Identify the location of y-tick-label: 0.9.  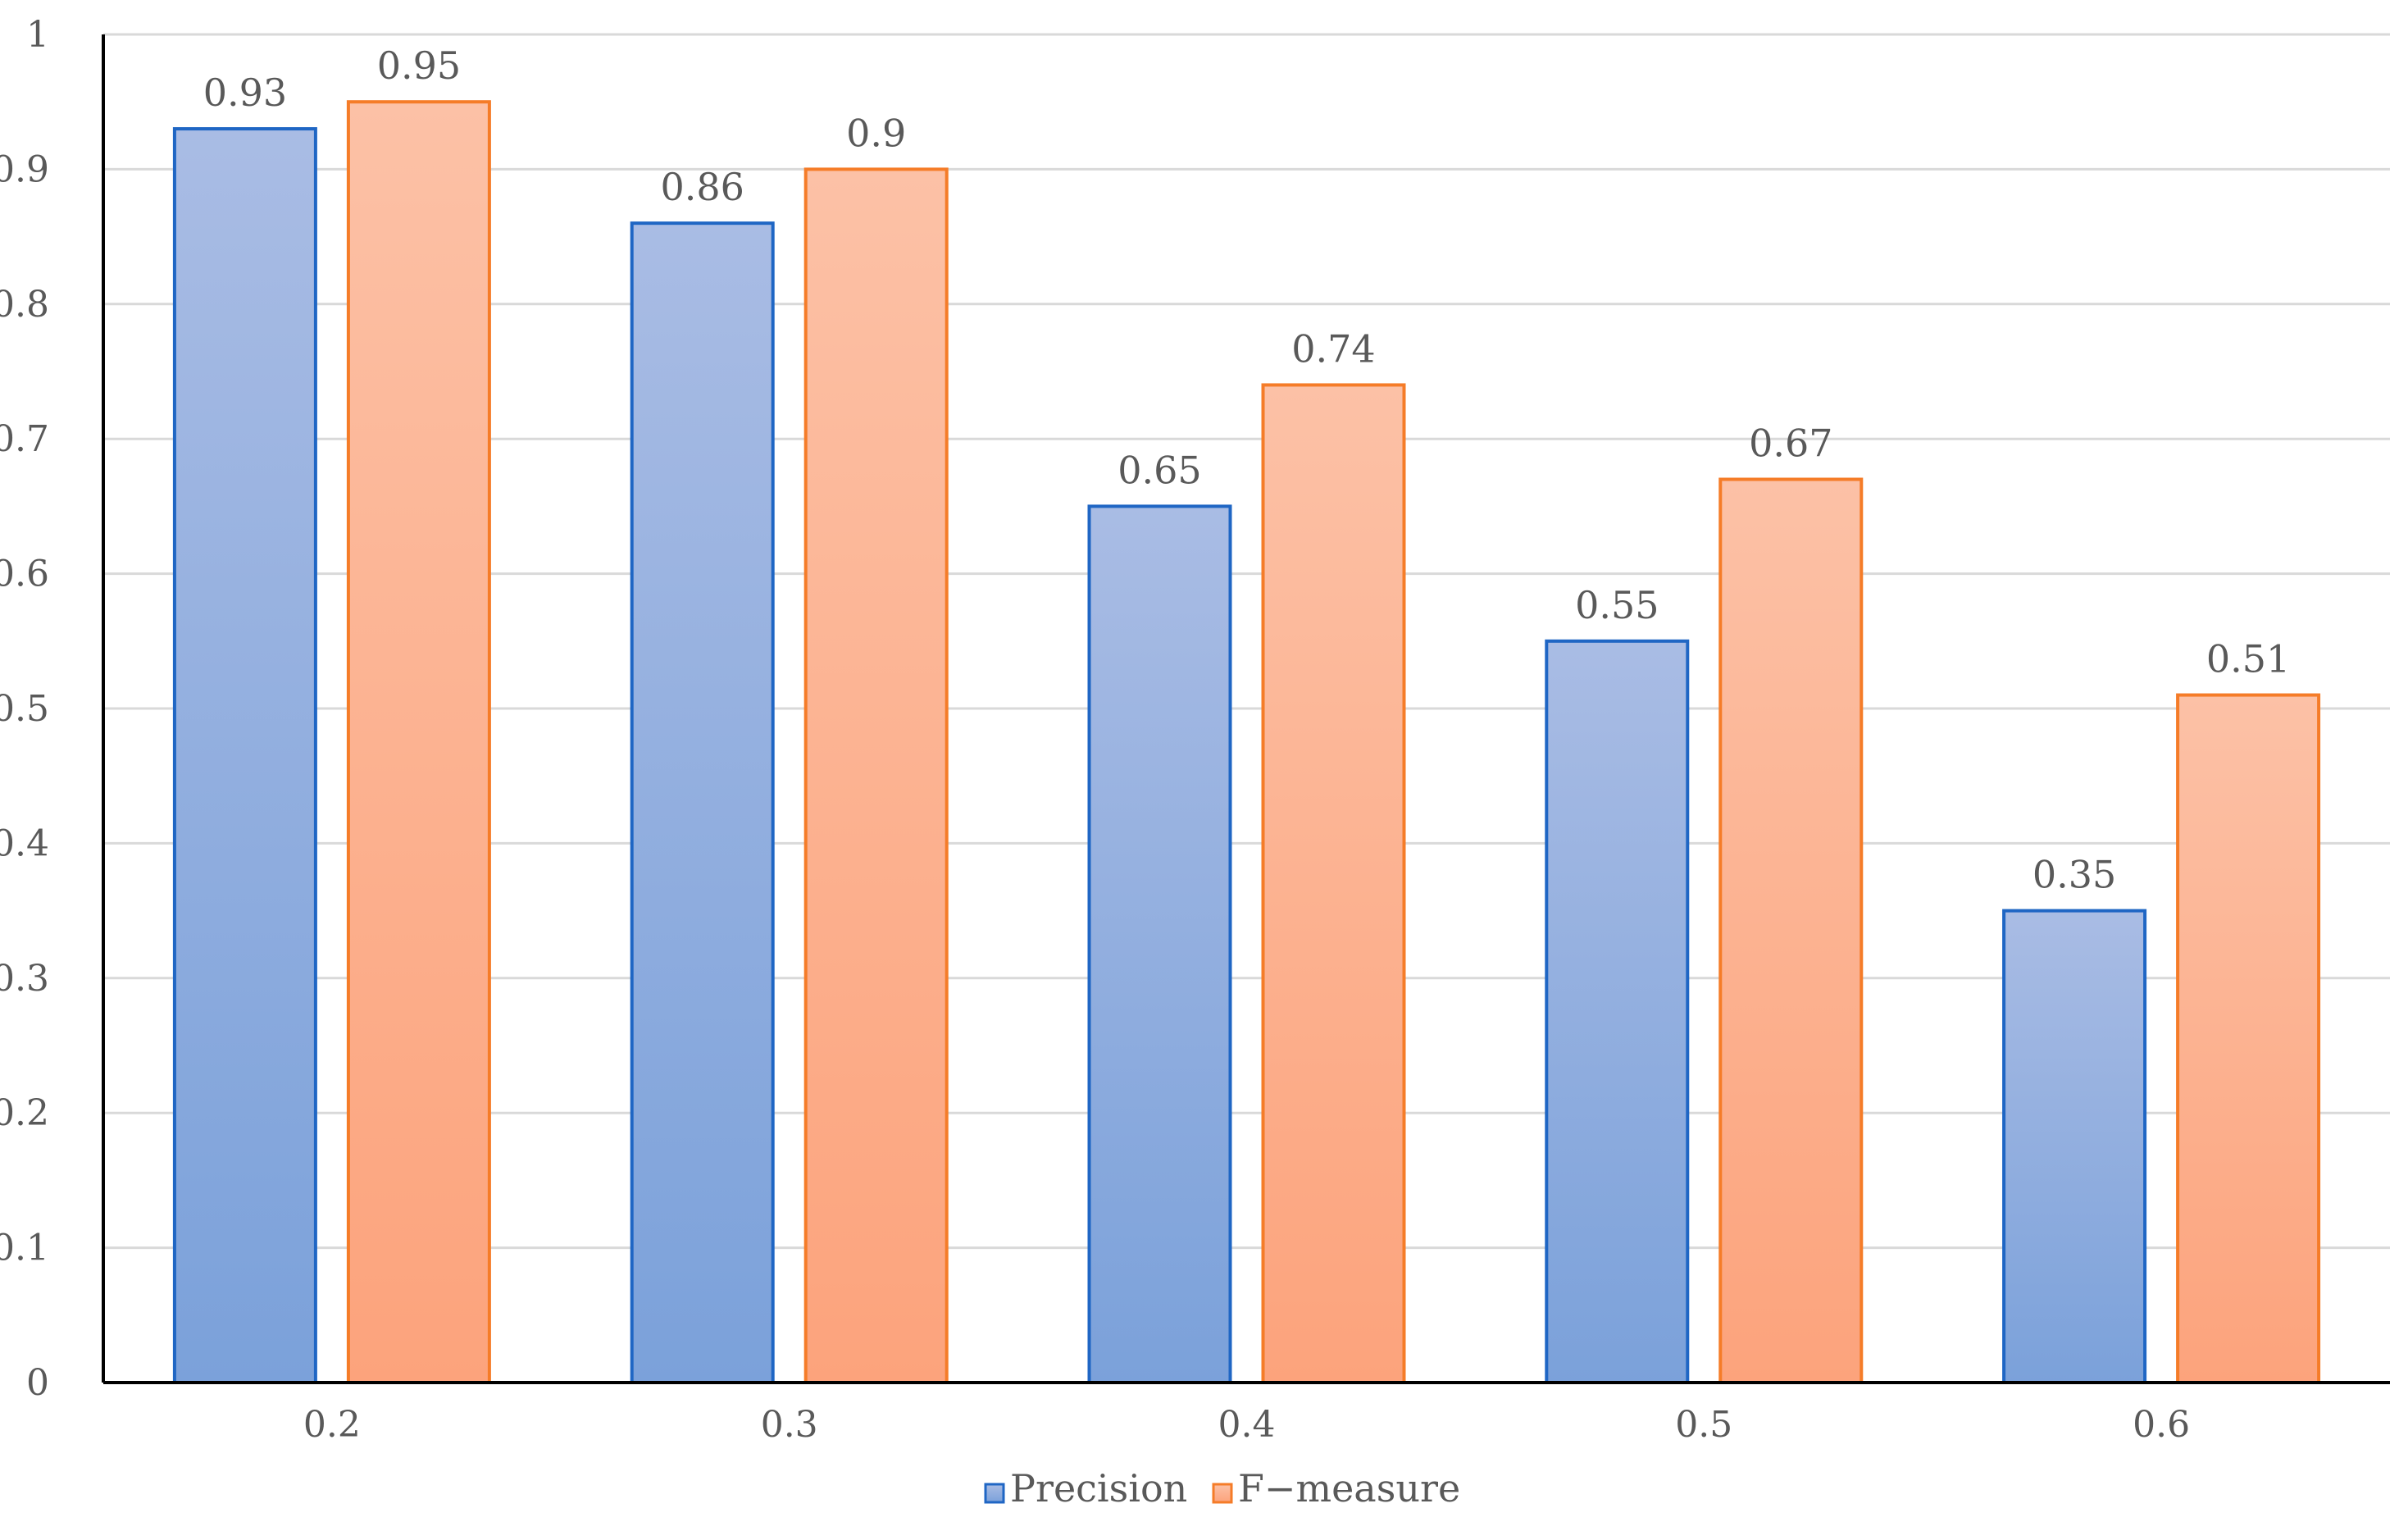
(24, 169).